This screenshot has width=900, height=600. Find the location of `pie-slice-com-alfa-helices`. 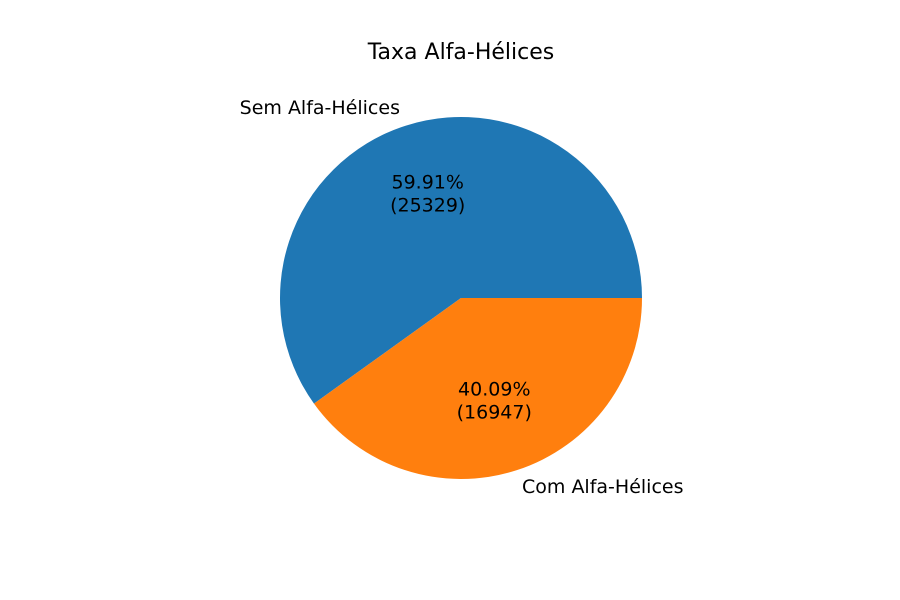

pie-slice-com-alfa-helices is located at coordinates (477, 389).